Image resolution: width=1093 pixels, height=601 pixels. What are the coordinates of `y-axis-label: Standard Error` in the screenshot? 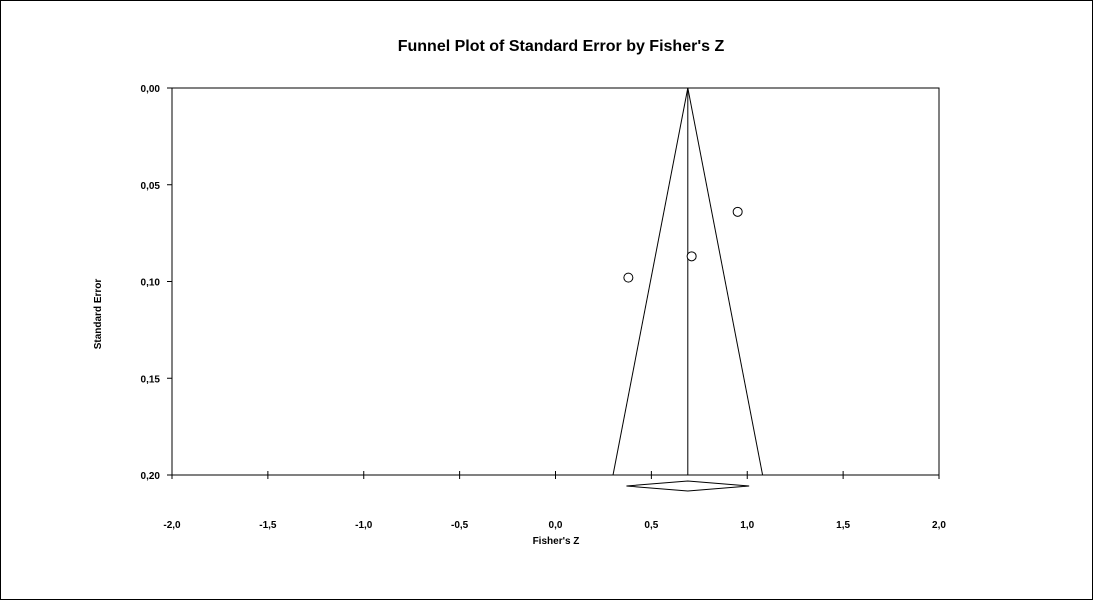 It's located at (98, 314).